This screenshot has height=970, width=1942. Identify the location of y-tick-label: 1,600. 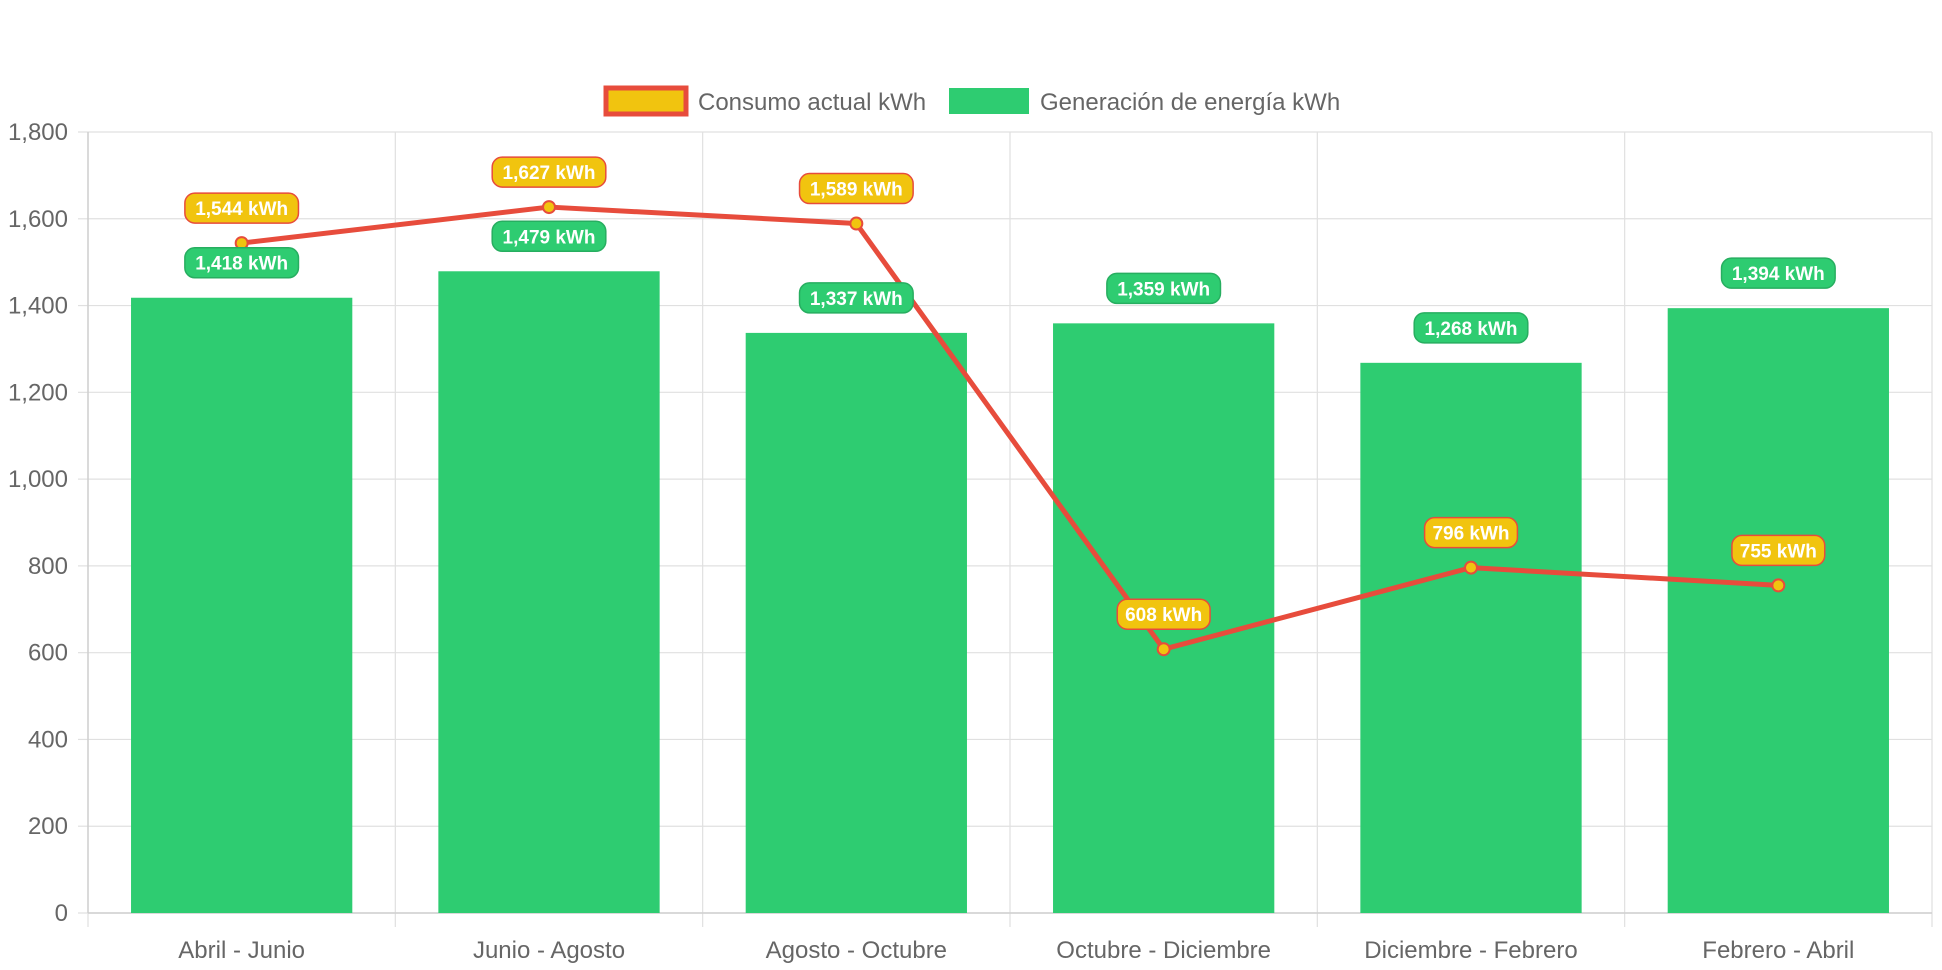
(38, 219).